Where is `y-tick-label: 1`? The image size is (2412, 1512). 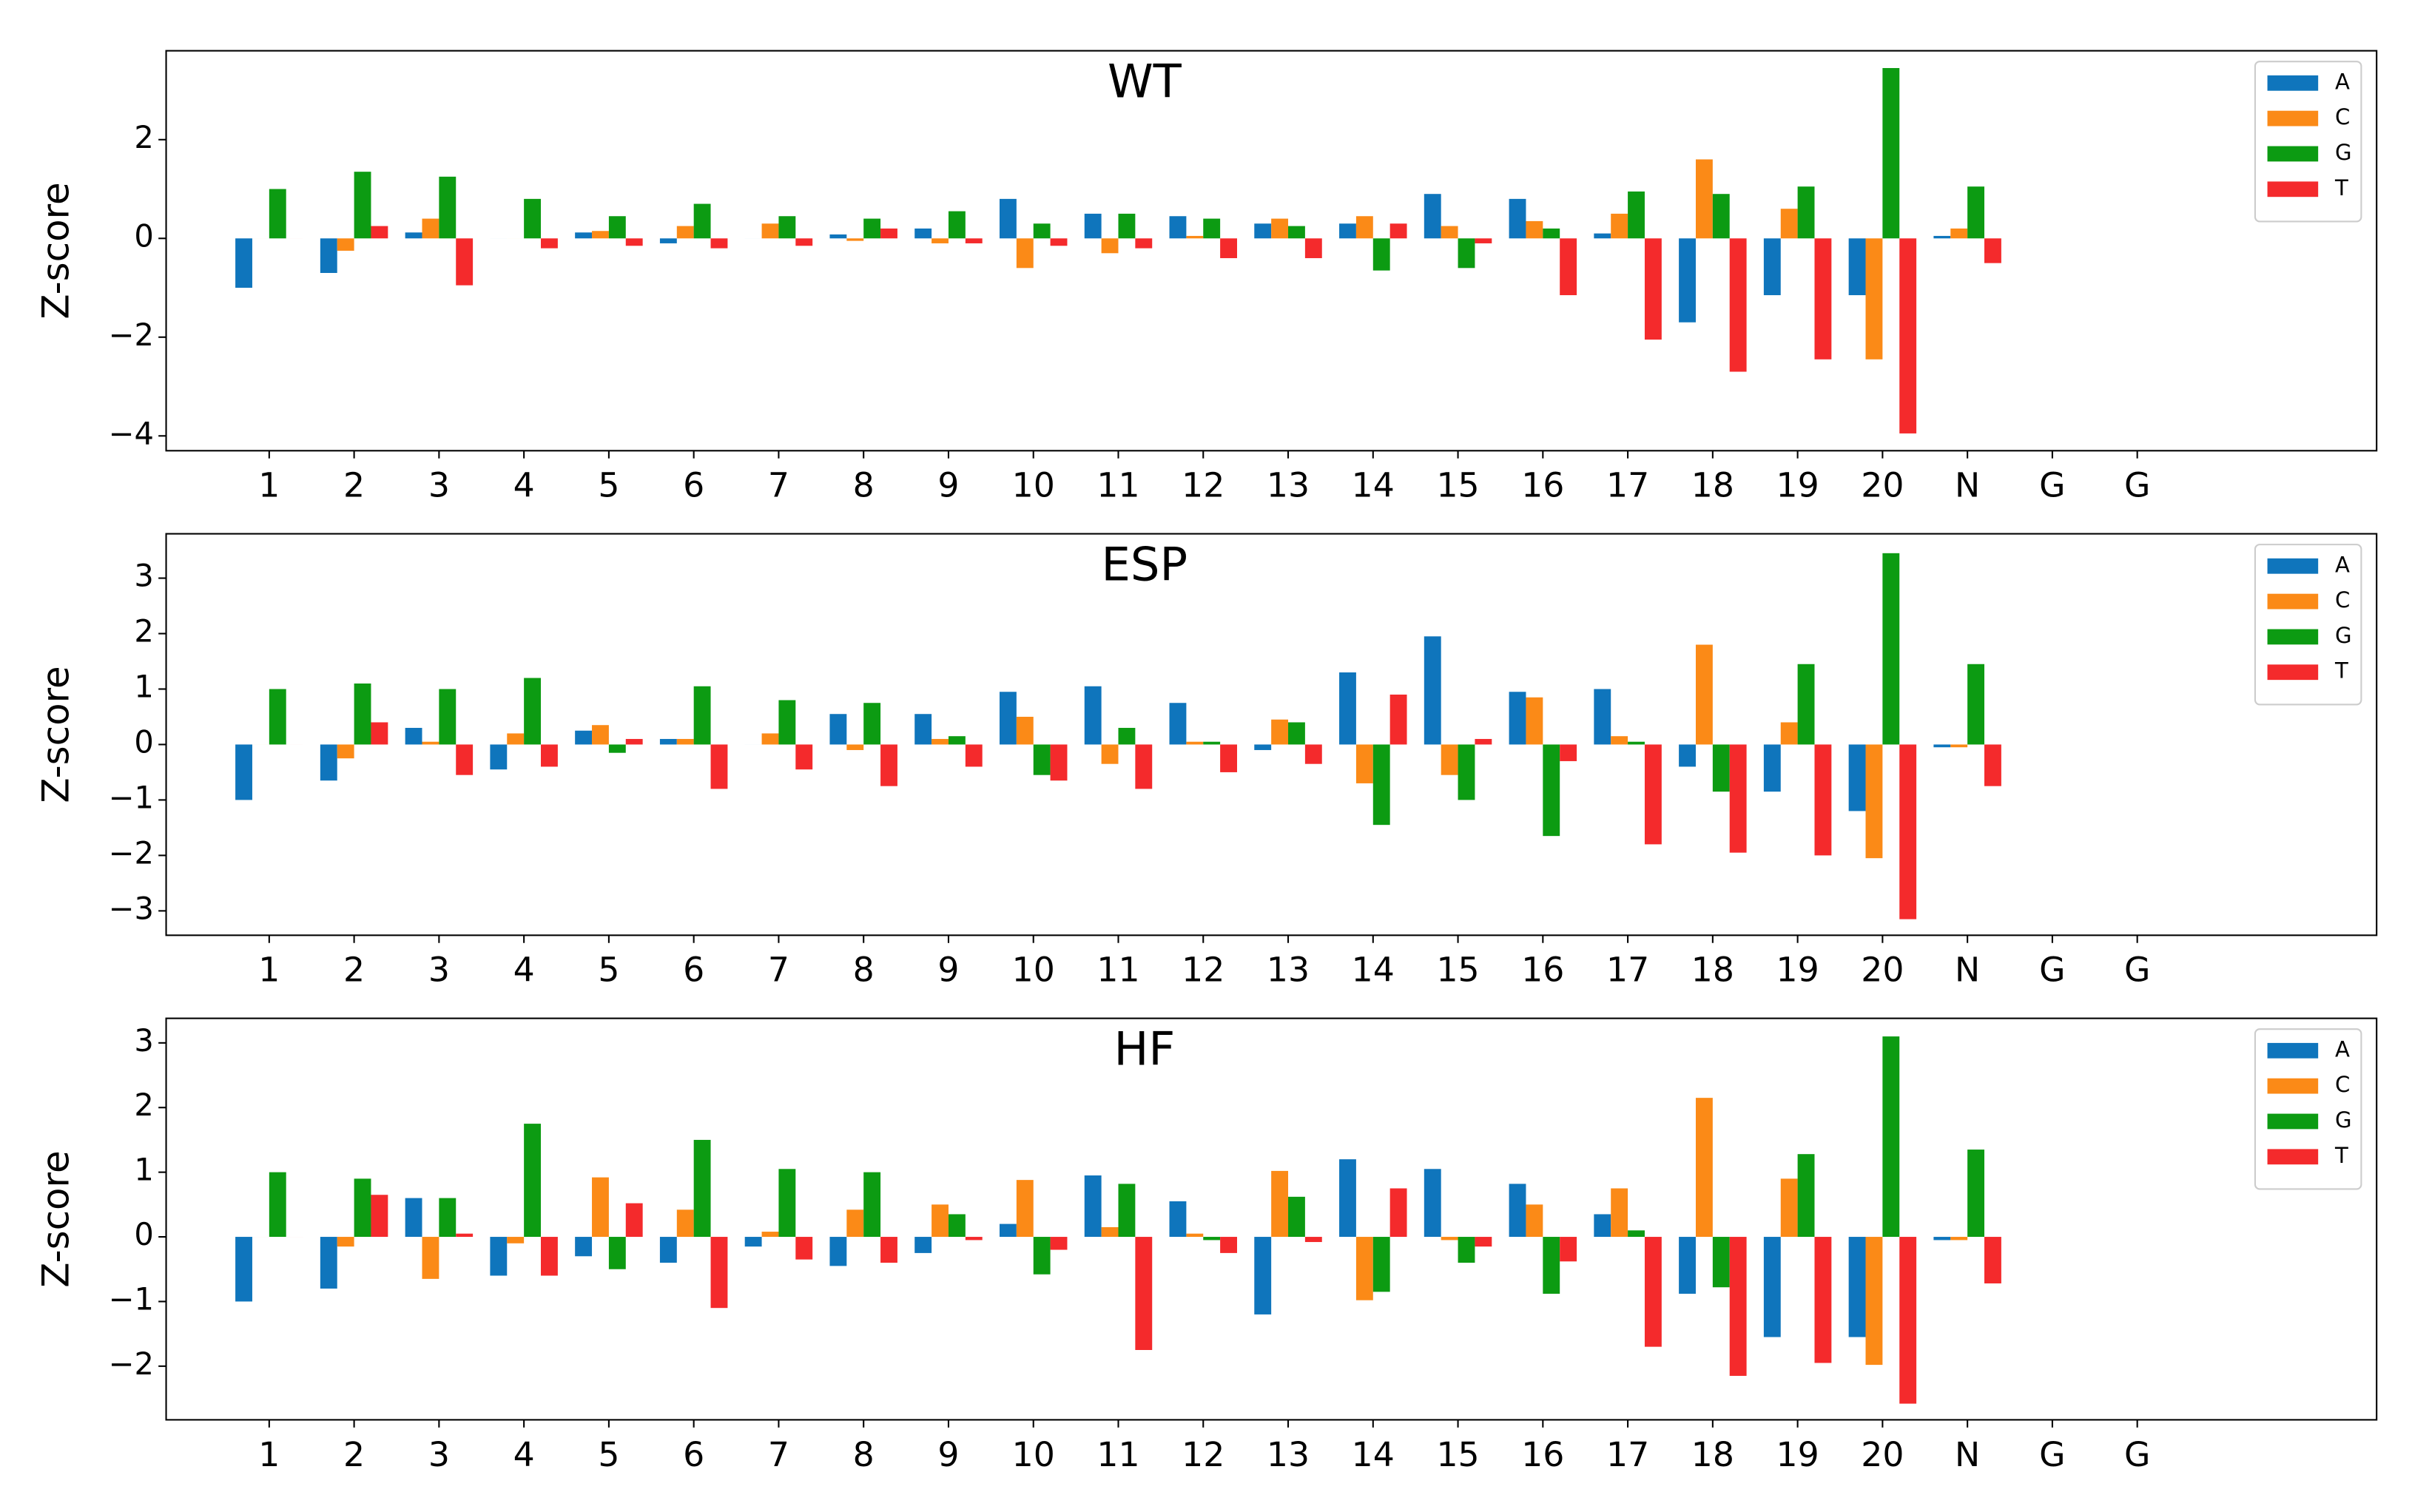 y-tick-label: 1 is located at coordinates (143, 1170).